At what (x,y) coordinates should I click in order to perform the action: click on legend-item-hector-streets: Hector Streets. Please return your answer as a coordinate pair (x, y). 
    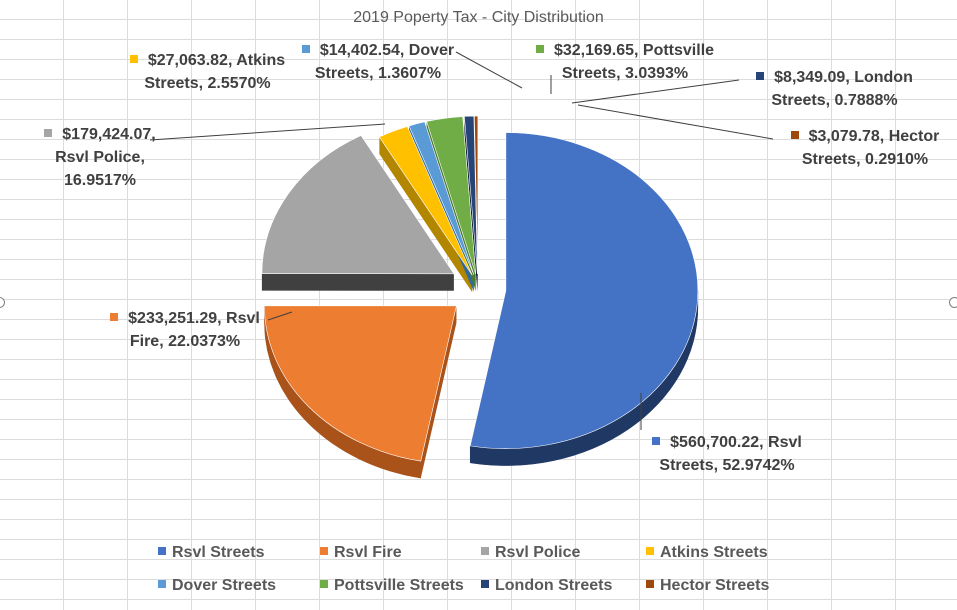
    Looking at the image, I should click on (707, 586).